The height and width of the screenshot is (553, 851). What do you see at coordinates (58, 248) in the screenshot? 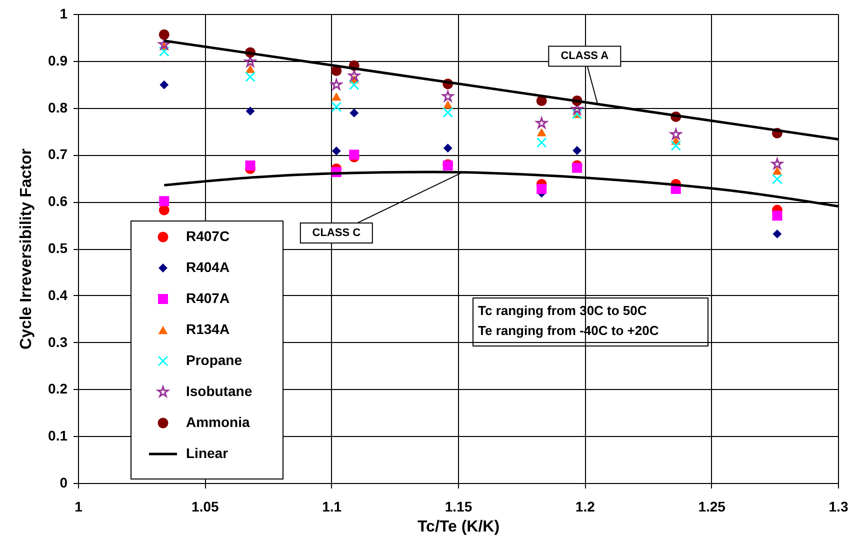
I see `y-tick-label: 0.5` at bounding box center [58, 248].